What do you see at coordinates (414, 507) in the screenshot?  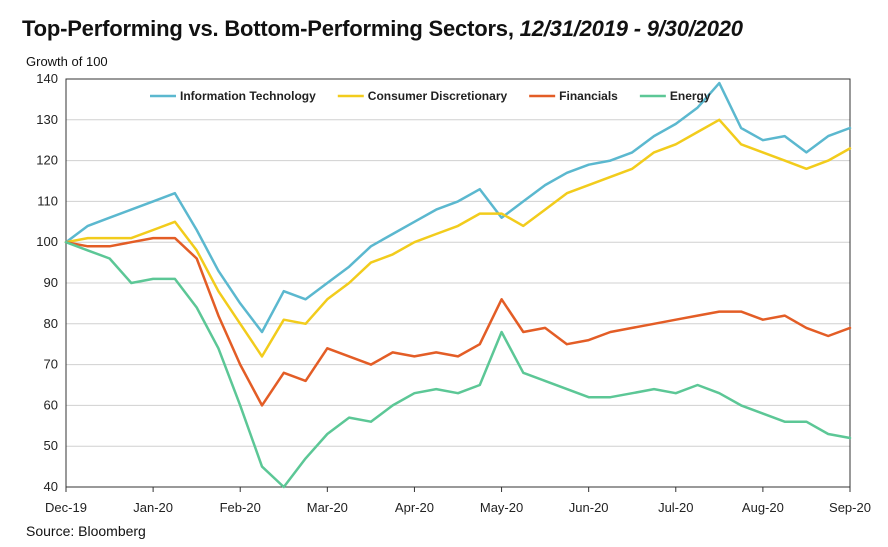 I see `x-tick-label: Apr-20` at bounding box center [414, 507].